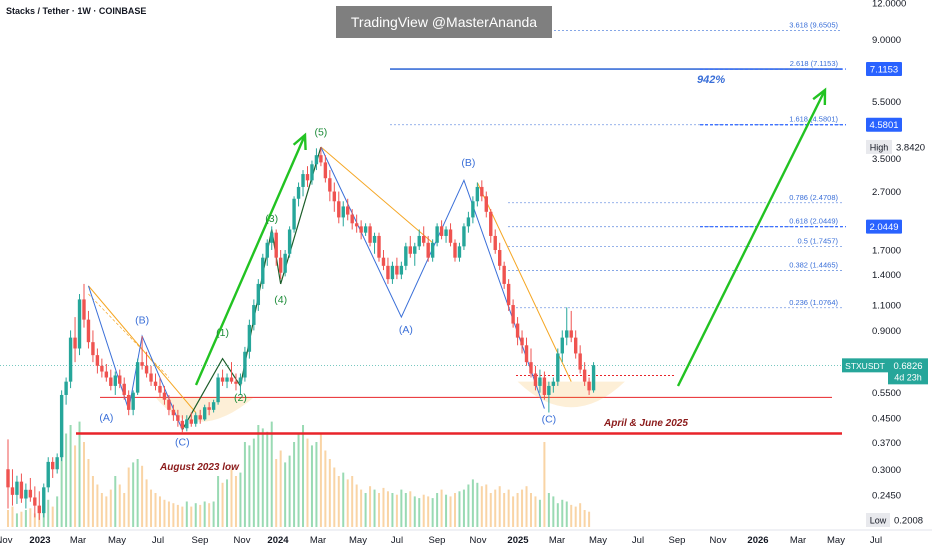 The image size is (932, 550). I want to click on price-badge-label: 4.5801, so click(883, 125).